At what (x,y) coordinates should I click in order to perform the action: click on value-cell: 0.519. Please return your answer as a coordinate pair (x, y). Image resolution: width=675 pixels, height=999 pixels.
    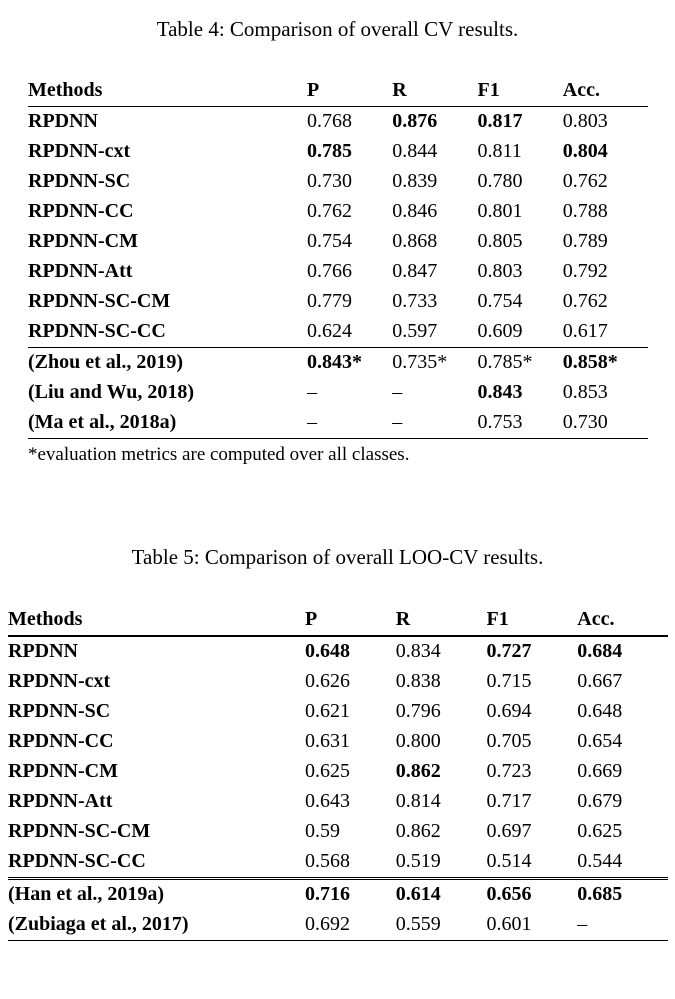
    Looking at the image, I should click on (418, 860).